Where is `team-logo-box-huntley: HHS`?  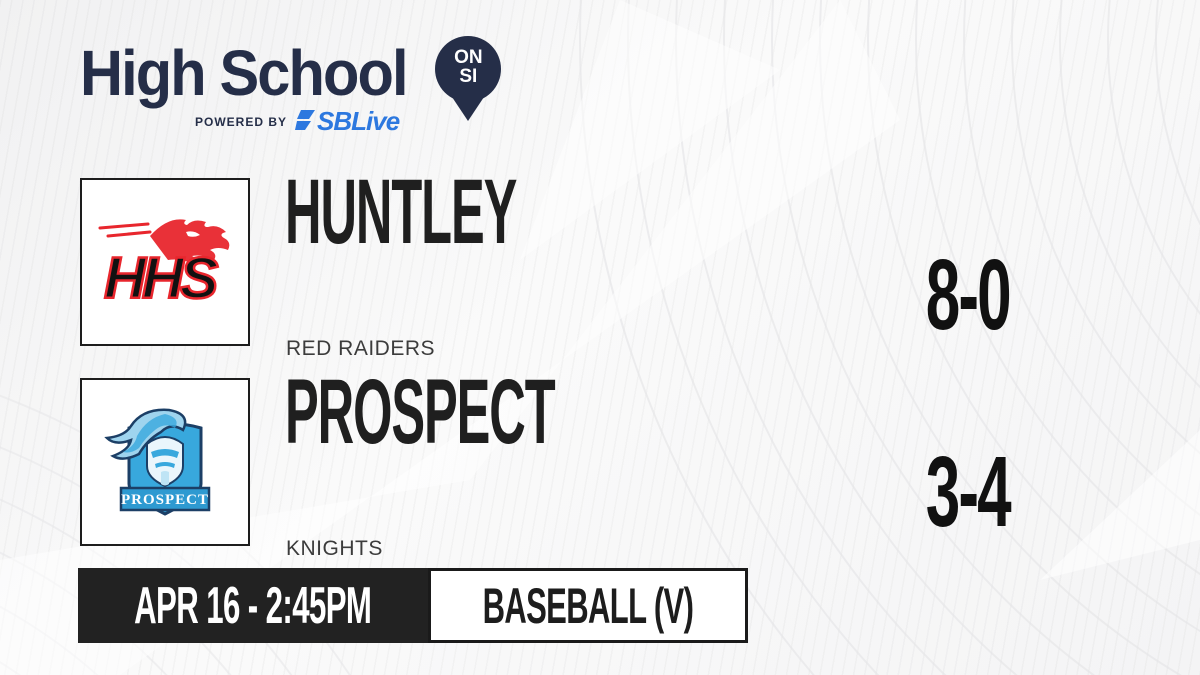
team-logo-box-huntley: HHS is located at coordinates (165, 262).